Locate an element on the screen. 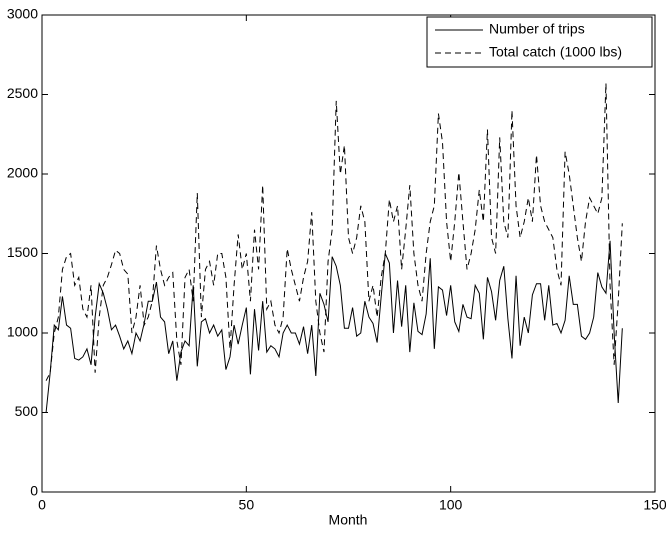  legend-label: Total catch (1000 lbs) is located at coordinates (555, 52).